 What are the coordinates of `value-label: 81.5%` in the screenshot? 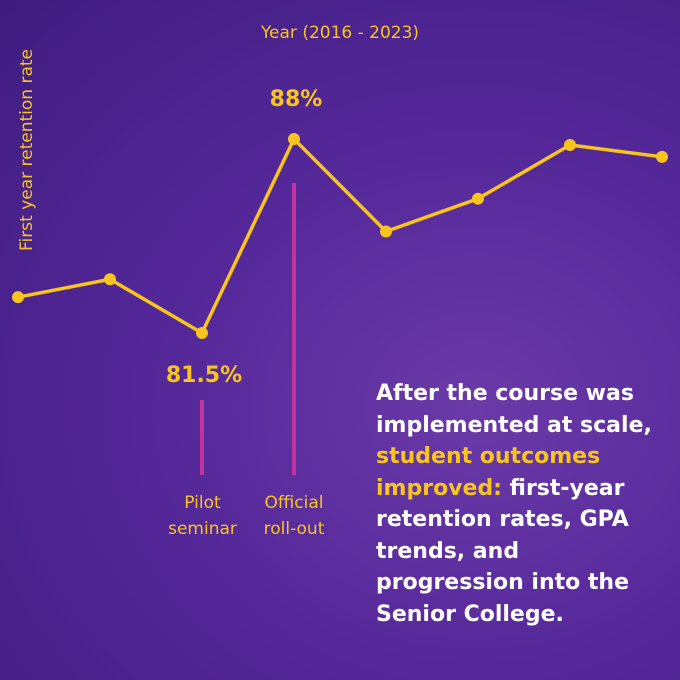 It's located at (204, 375).